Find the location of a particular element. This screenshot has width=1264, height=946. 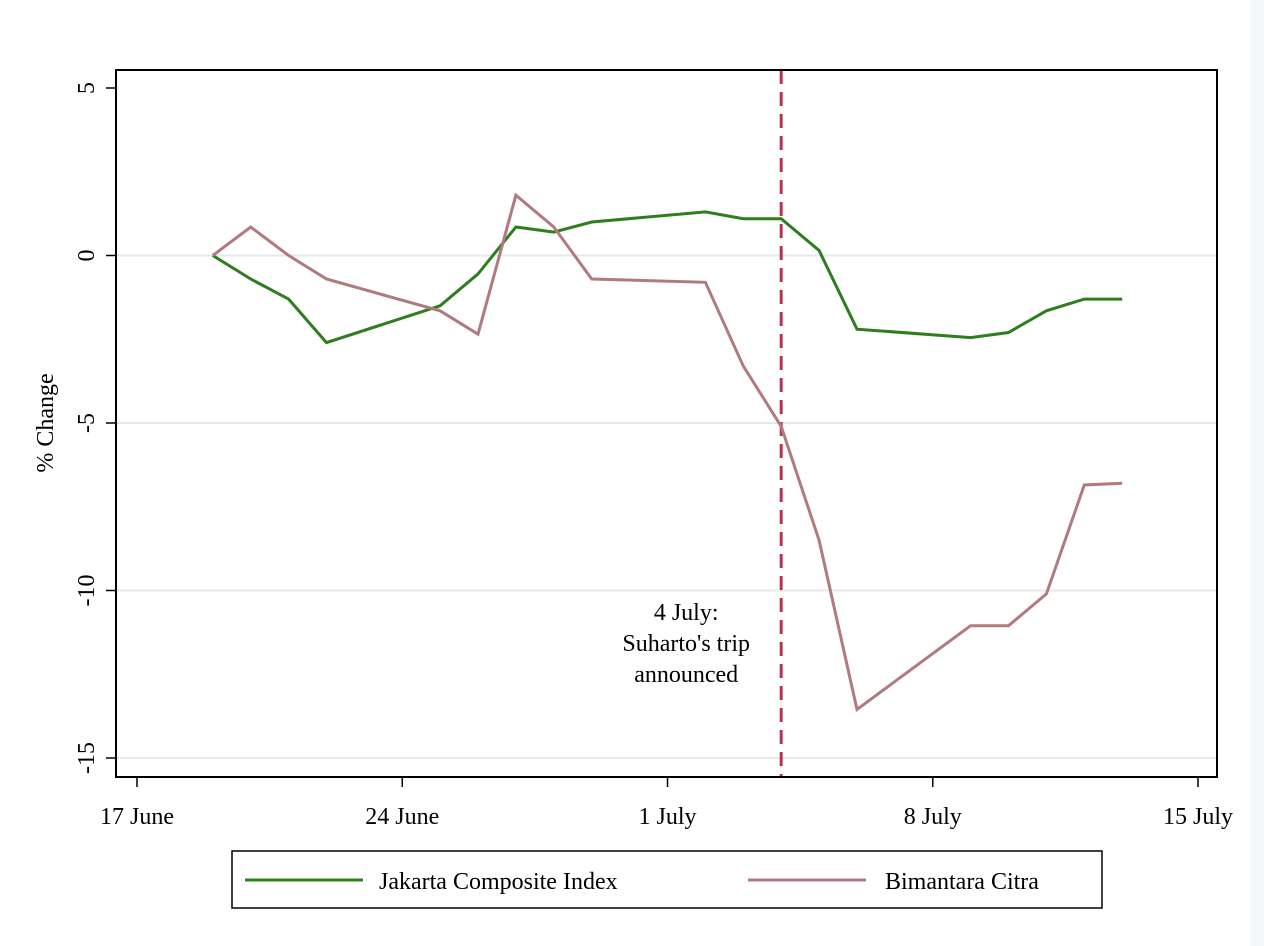

legend-box is located at coordinates (667, 879).